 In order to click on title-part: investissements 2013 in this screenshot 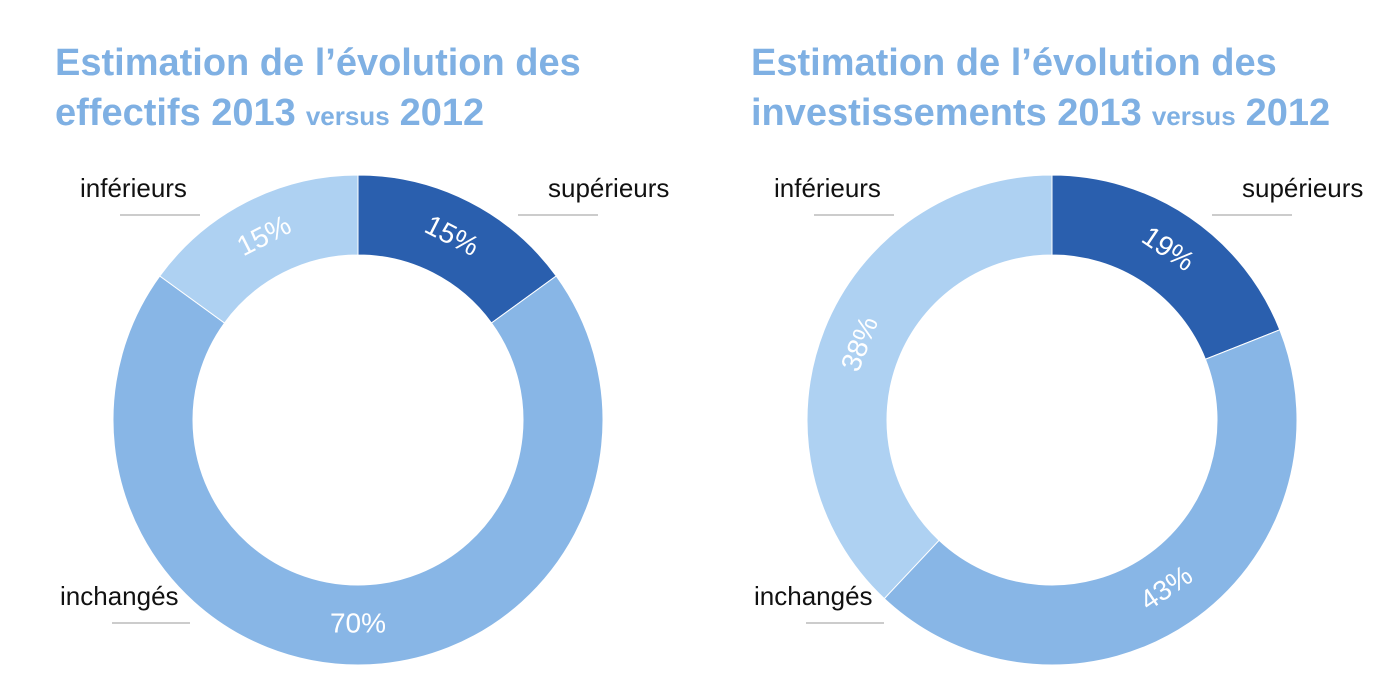, I will do `click(946, 113)`.